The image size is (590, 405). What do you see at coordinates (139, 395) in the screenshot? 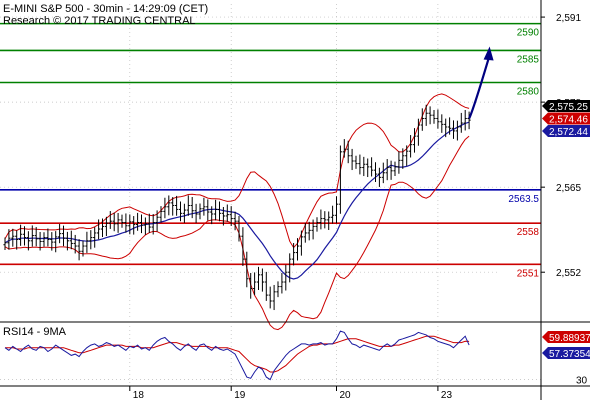
I see `x-tick-label: 18` at bounding box center [139, 395].